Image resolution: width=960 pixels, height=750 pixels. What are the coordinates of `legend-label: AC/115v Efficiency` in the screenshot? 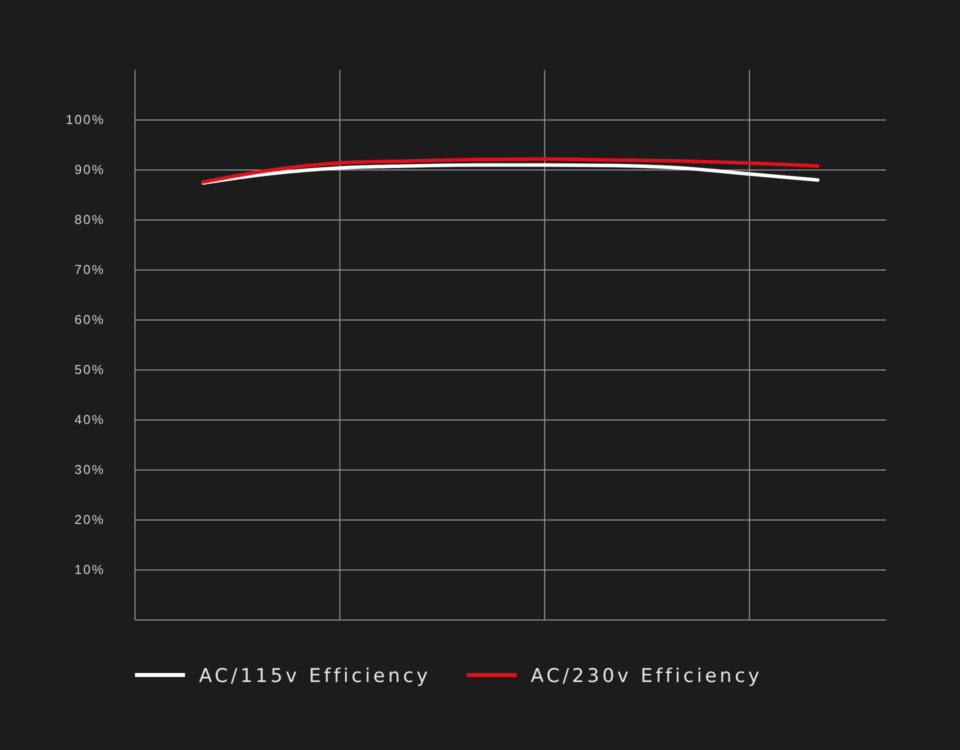 It's located at (315, 676).